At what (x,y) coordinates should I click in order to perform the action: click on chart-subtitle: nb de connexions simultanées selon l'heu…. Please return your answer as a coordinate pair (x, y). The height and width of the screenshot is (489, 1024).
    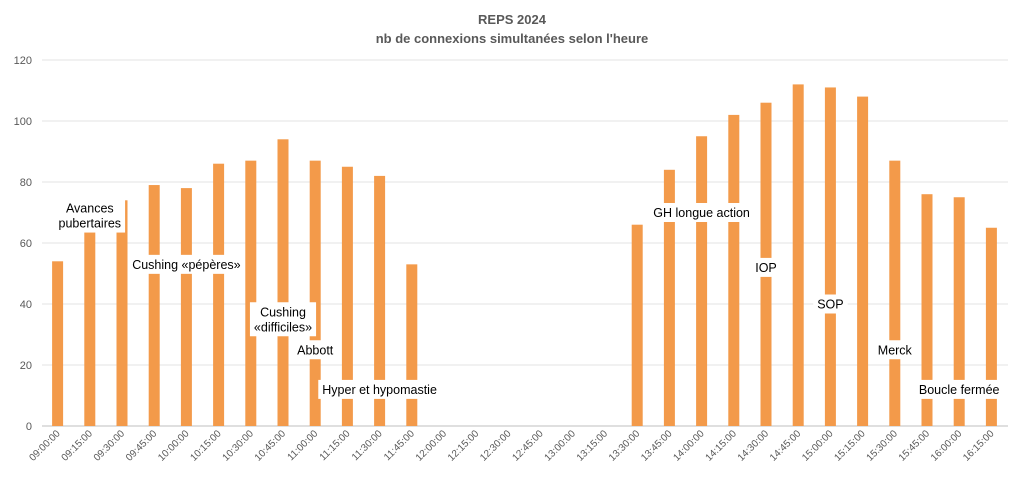
    Looking at the image, I should click on (512, 38).